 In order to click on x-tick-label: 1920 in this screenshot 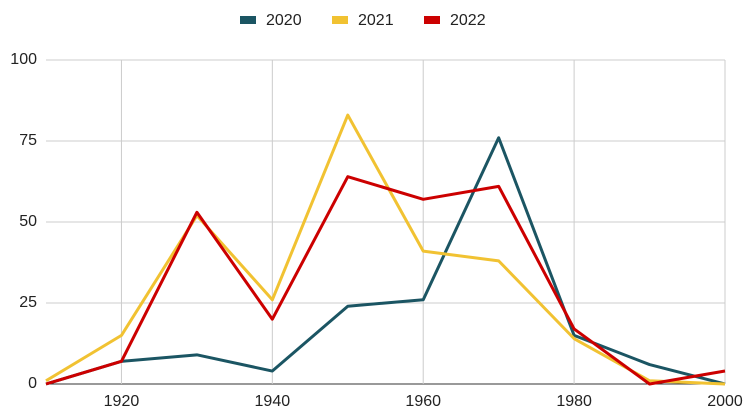, I will do `click(122, 401)`.